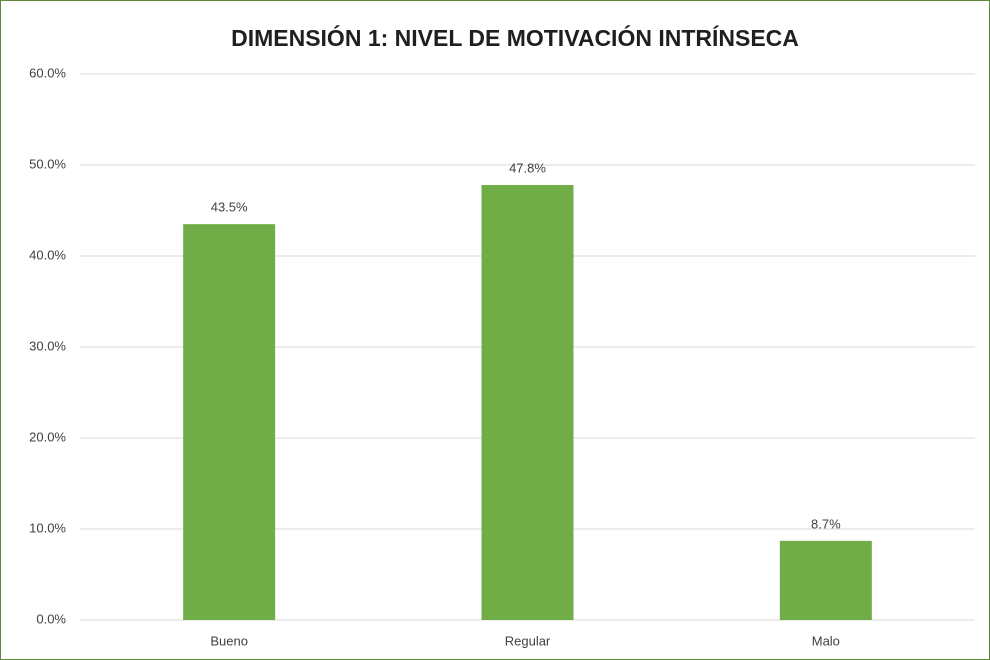 This screenshot has width=990, height=660. I want to click on x-tick-label: Malo, so click(826, 640).